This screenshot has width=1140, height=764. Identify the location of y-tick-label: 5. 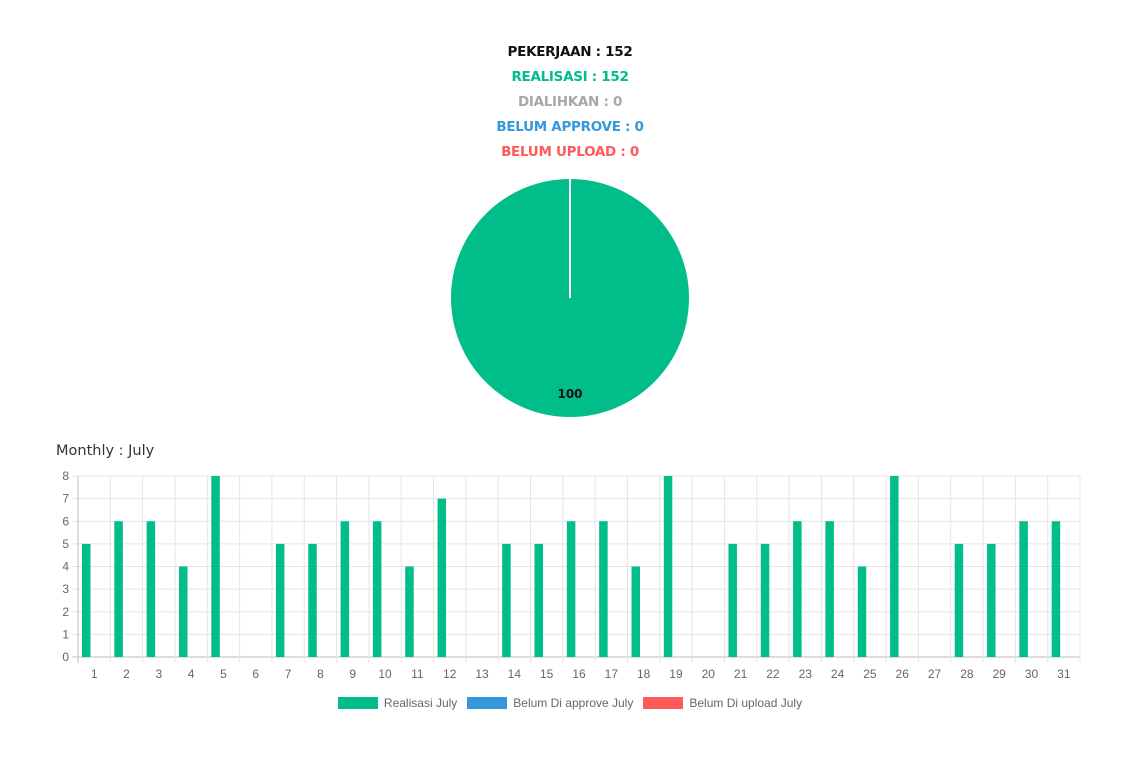
(65, 544).